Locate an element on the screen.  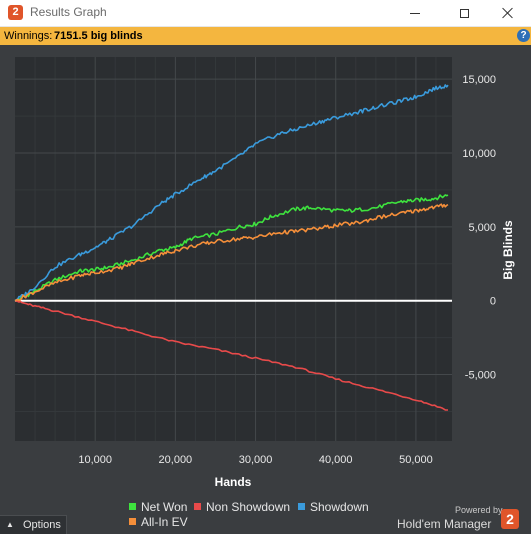
y-tick-label: 5,000 is located at coordinates (482, 228).